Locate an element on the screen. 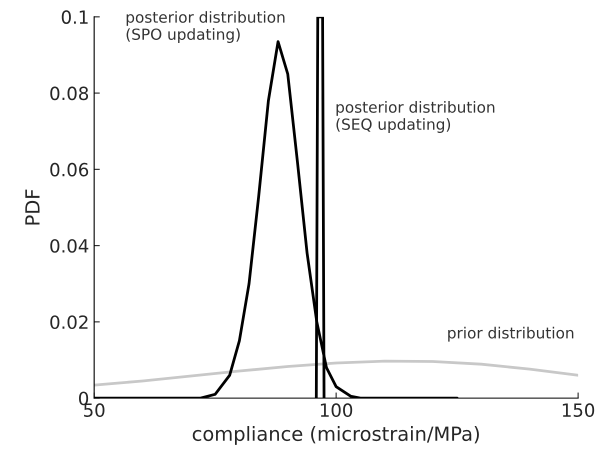  x-tick-label: 100 is located at coordinates (336, 410).